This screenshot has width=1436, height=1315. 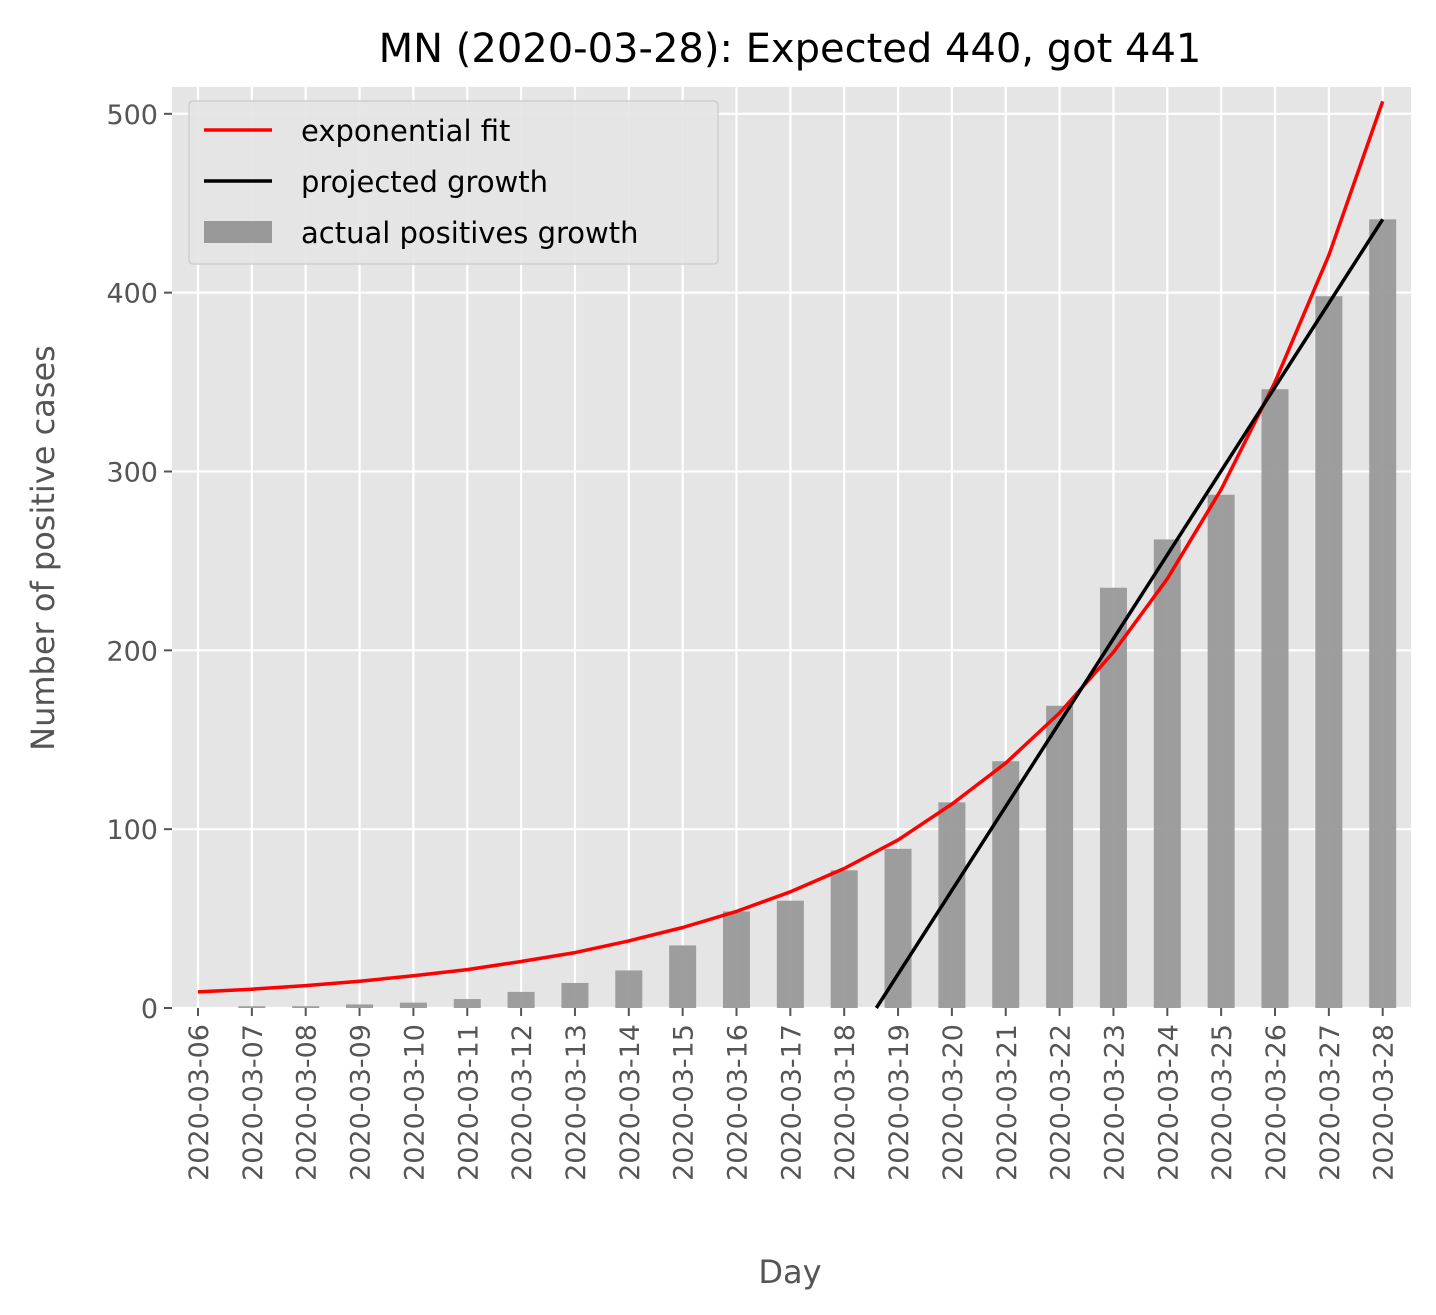 What do you see at coordinates (132, 294) in the screenshot?
I see `y-tick-label: 400` at bounding box center [132, 294].